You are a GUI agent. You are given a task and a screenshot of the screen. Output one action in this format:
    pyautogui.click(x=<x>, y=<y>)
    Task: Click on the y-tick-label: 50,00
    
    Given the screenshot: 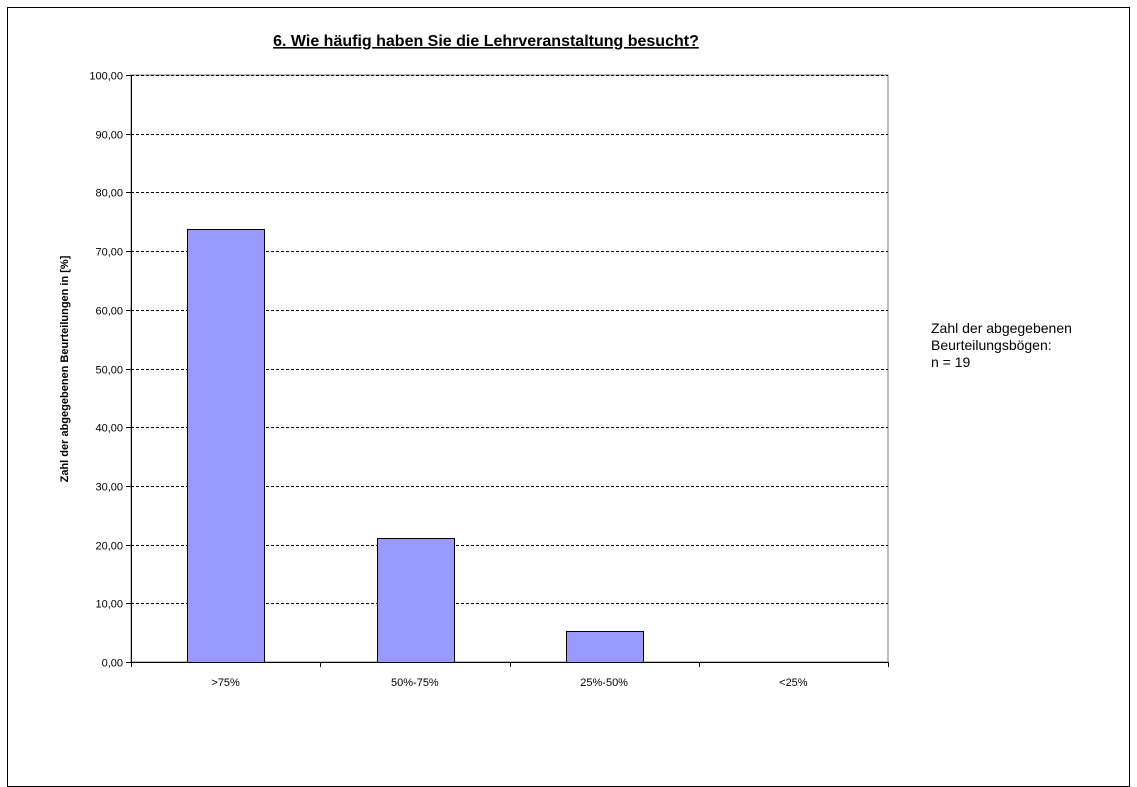 What is the action you would take?
    pyautogui.click(x=109, y=371)
    